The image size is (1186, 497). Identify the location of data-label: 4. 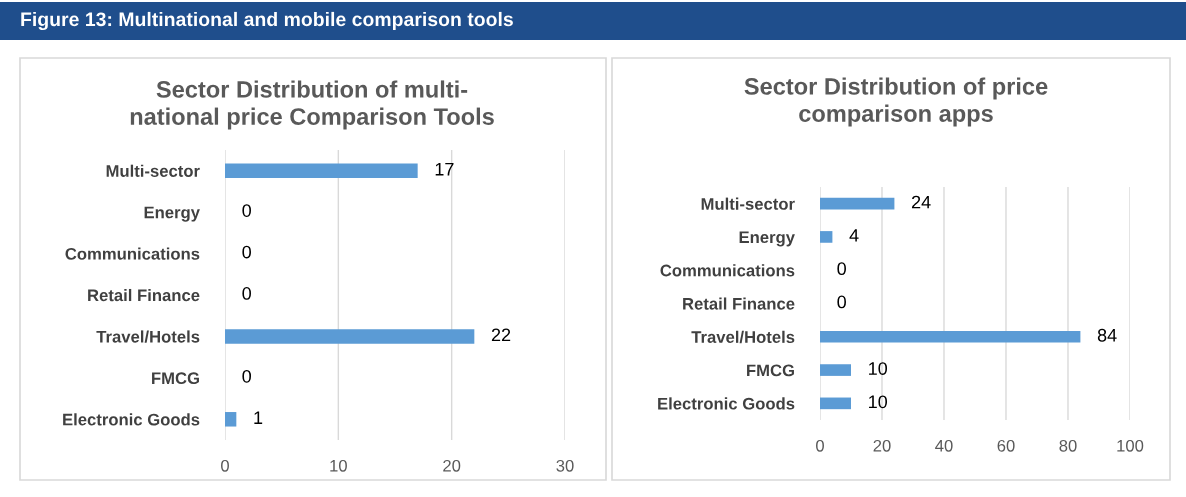
(854, 235).